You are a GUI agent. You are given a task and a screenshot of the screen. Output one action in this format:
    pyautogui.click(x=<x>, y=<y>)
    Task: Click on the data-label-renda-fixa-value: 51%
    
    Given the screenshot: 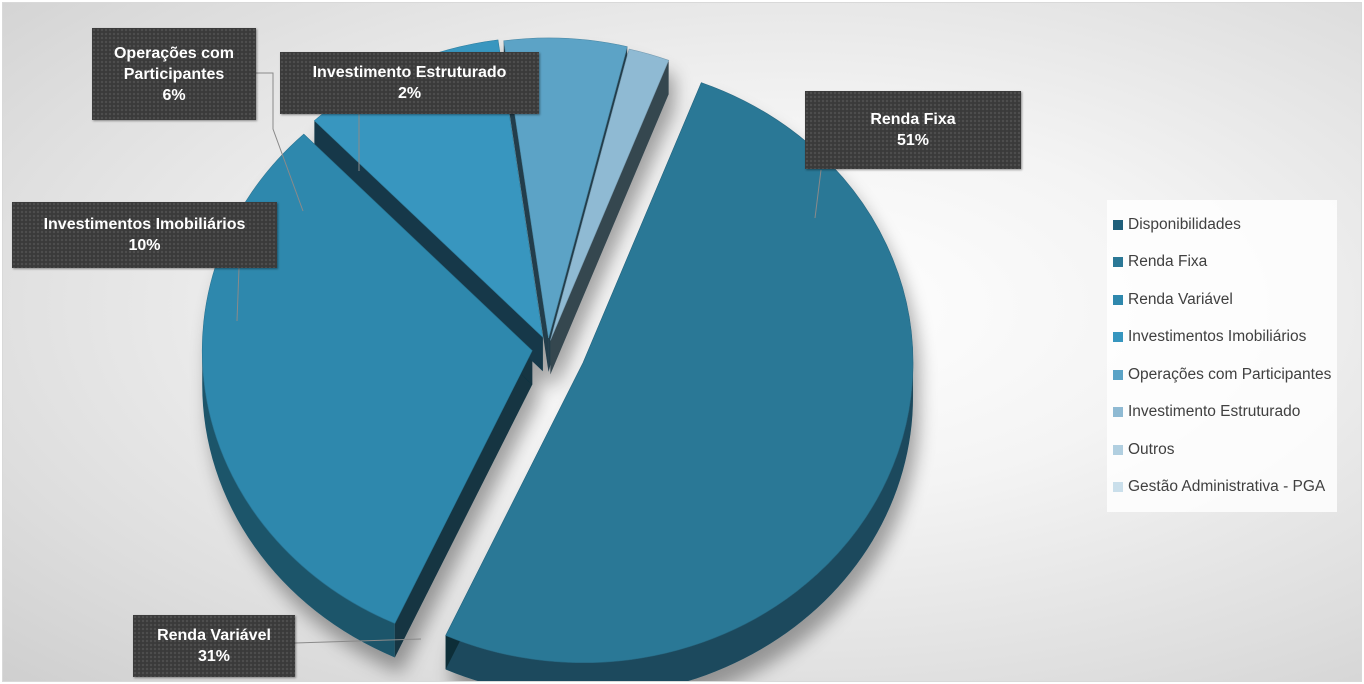 What is the action you would take?
    pyautogui.click(x=913, y=140)
    